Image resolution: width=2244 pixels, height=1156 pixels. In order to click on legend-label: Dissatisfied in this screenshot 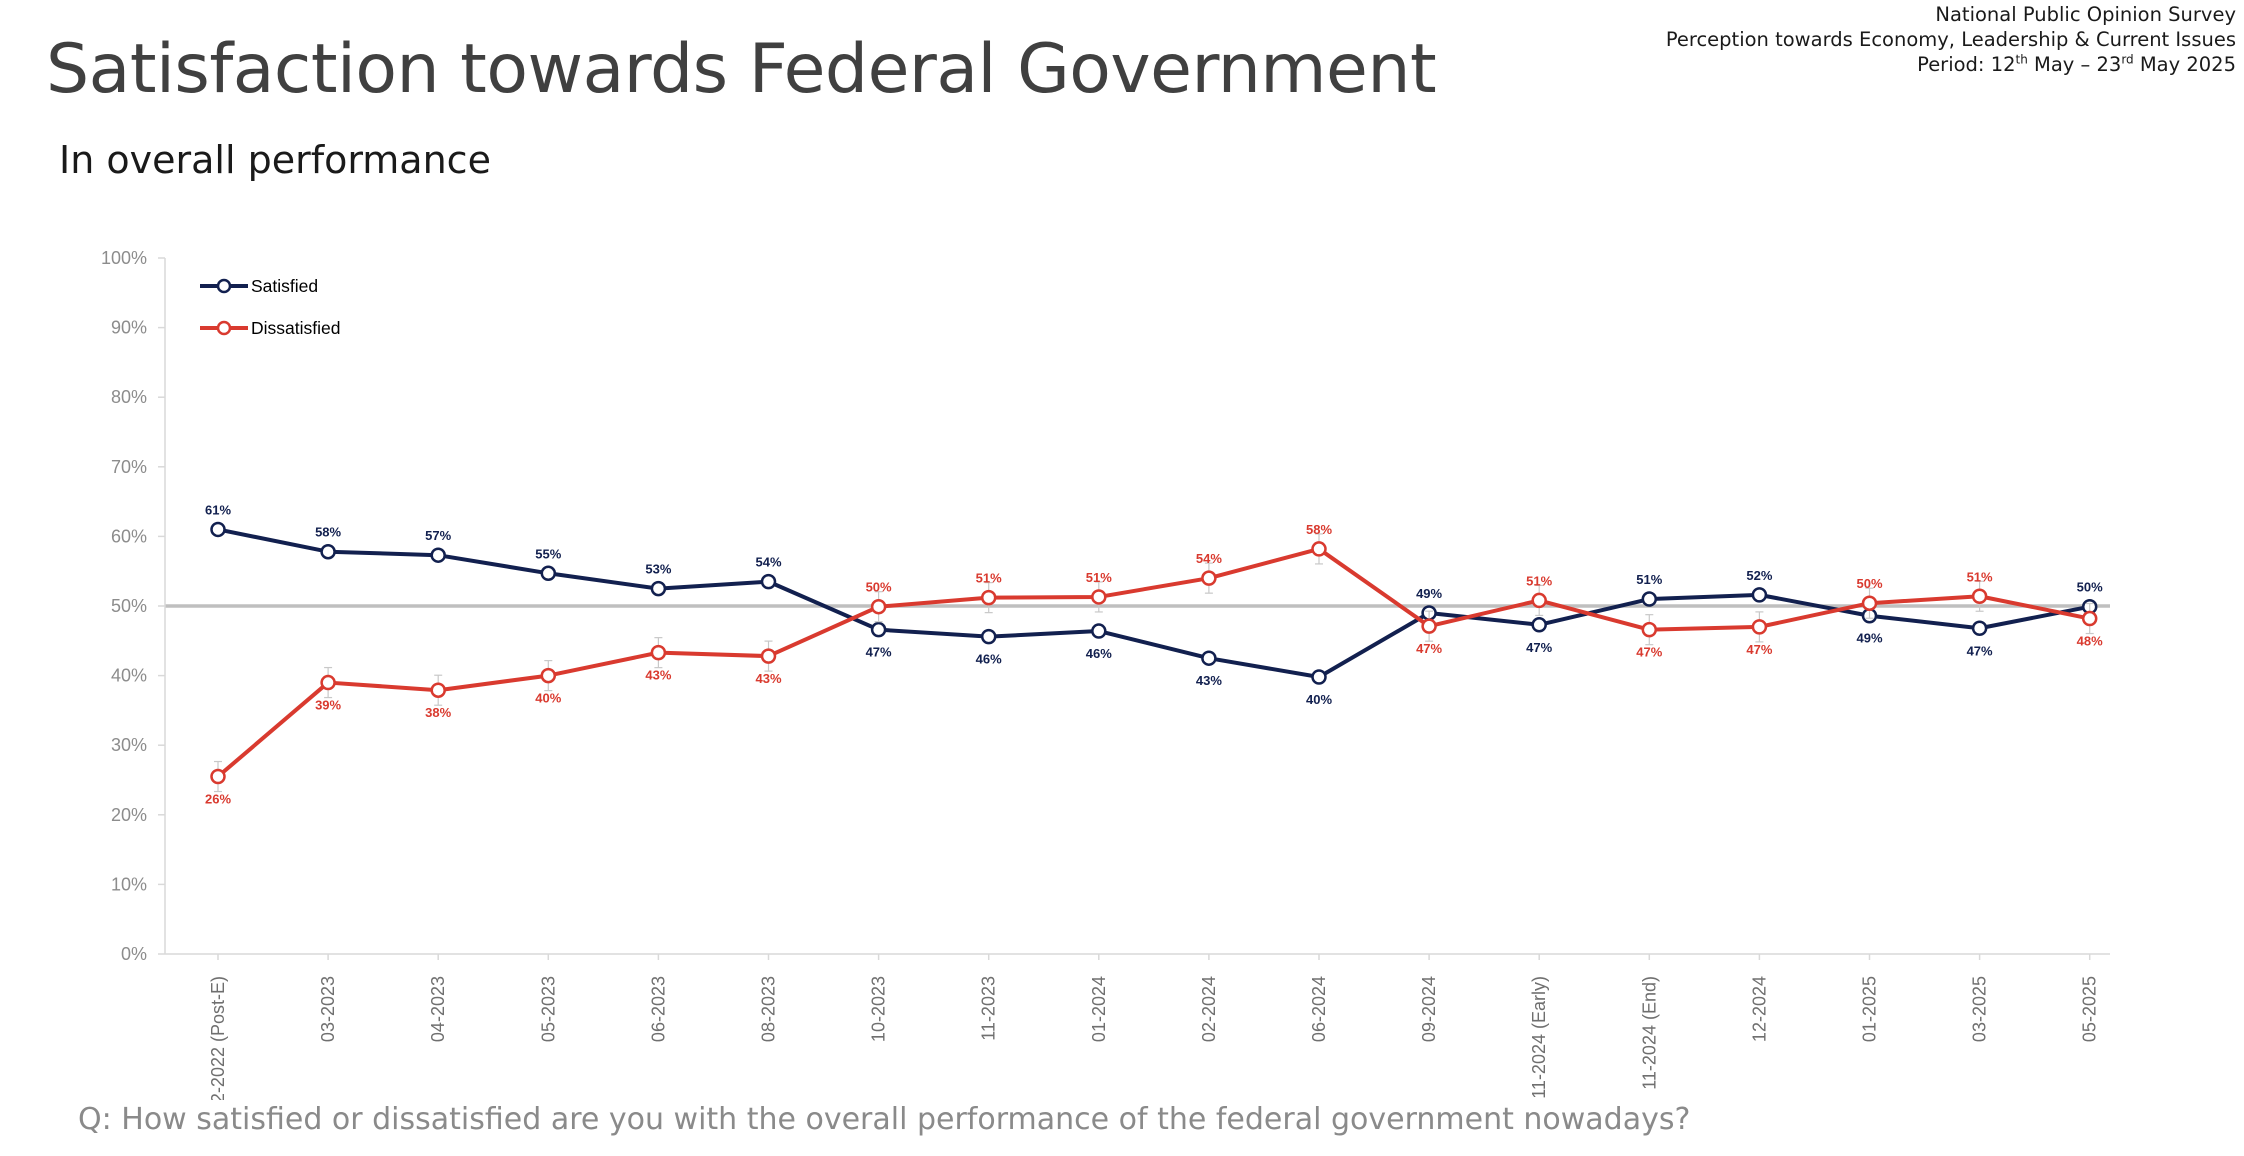, I will do `click(295, 328)`.